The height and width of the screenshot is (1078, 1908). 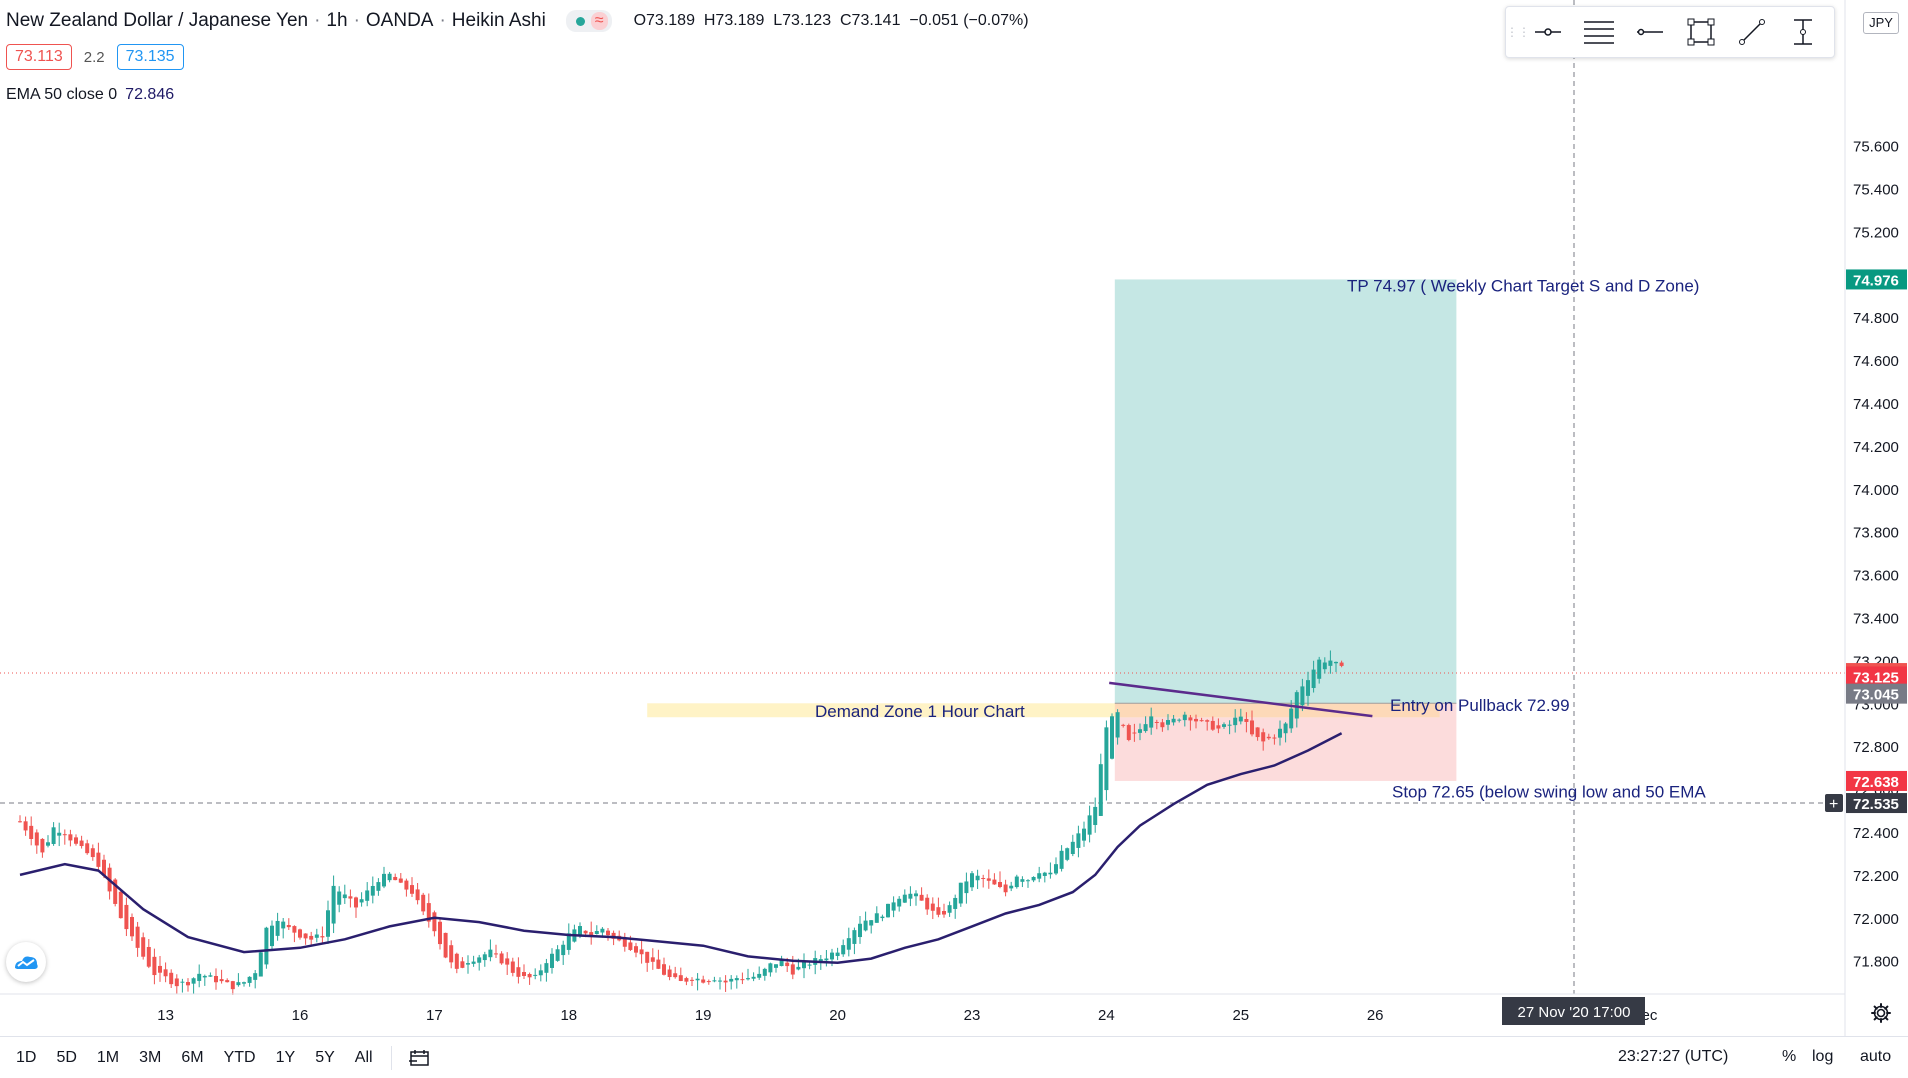 I want to click on settings-gear-icon, so click(x=1881, y=1013).